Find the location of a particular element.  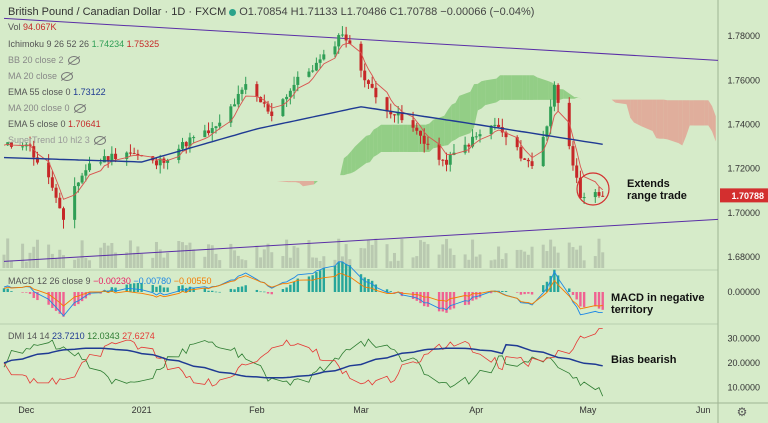

price-annotation: Extends range trade is located at coordinates (657, 190).